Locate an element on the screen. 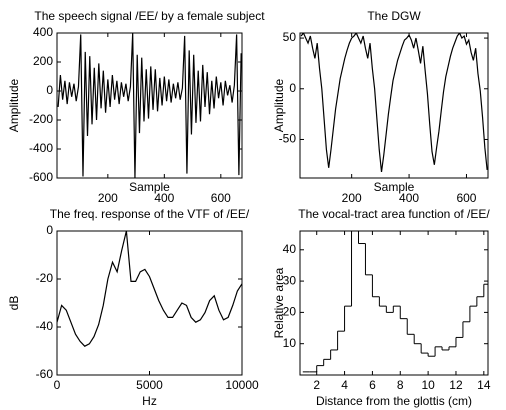  x-tick-label: 0 is located at coordinates (57, 385).